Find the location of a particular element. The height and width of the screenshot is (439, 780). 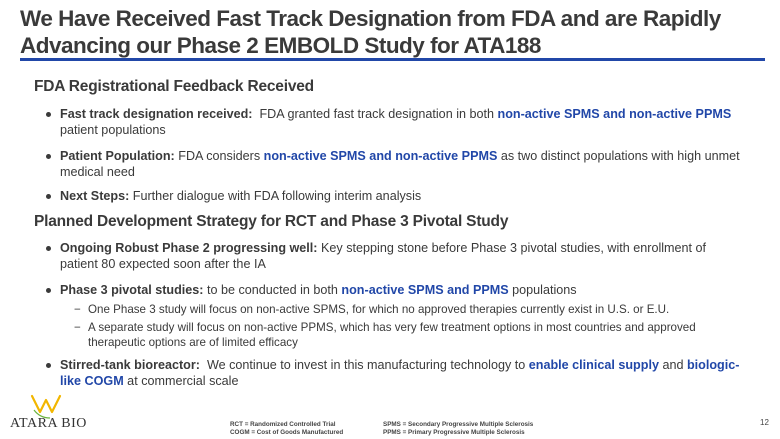

bullet-lead: Stirred-tank bioreactor: is located at coordinates (130, 365).